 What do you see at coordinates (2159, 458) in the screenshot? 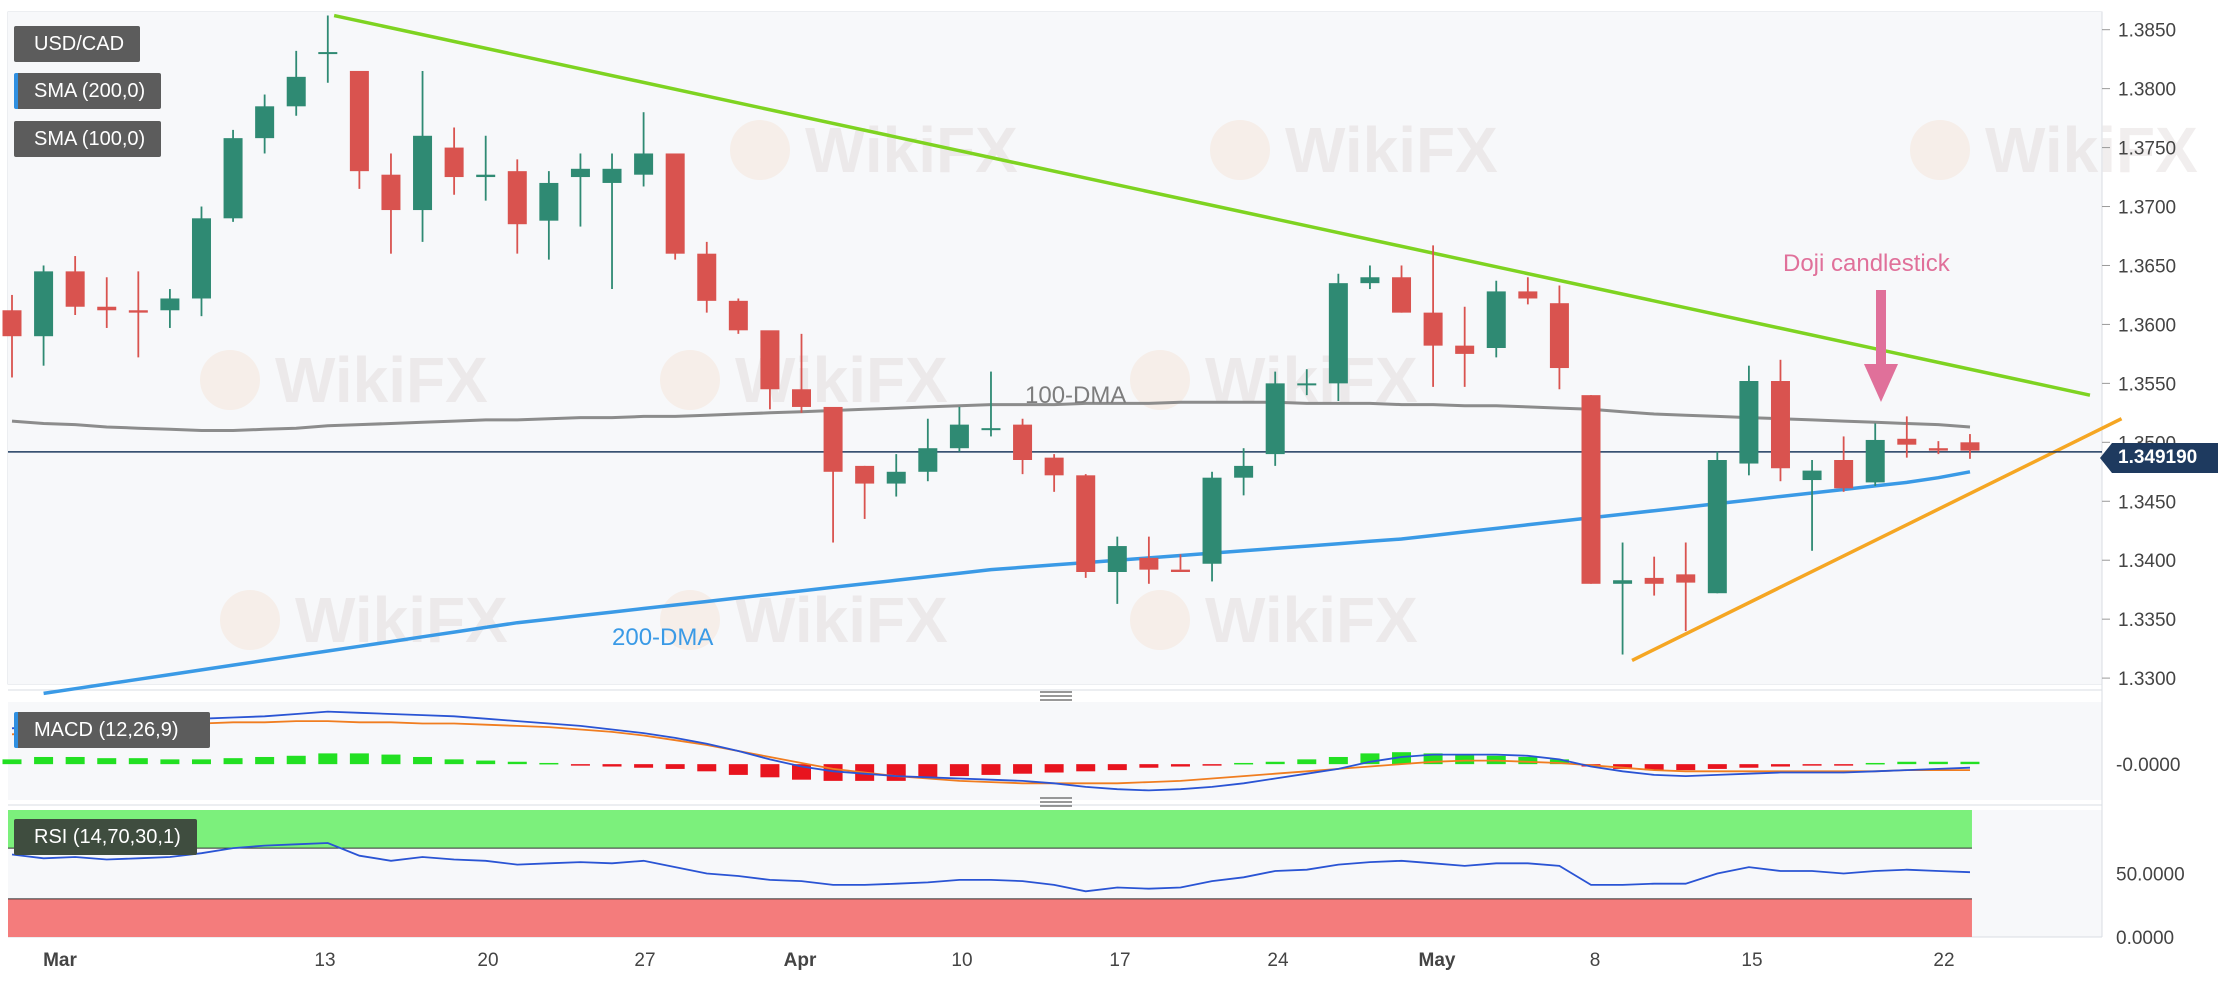
I see `last-price-tag: 1.349190` at bounding box center [2159, 458].